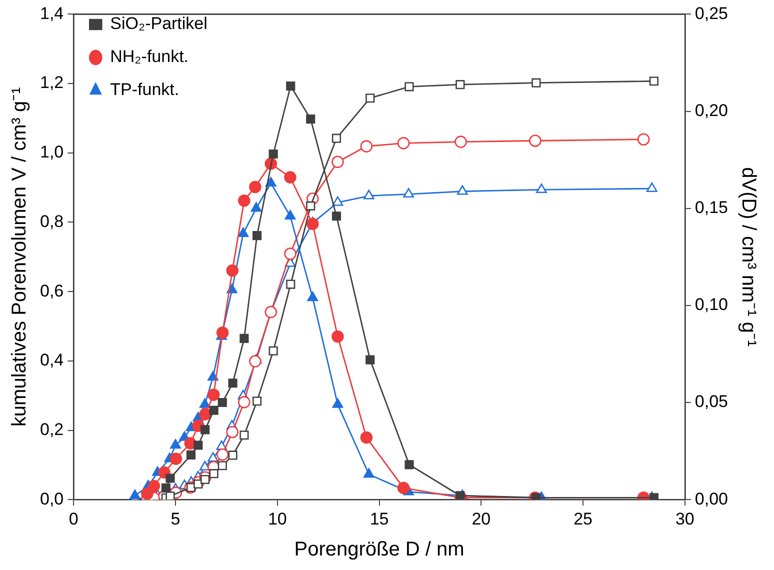  I want to click on y-axis-title: kumulatives Porenvolumen V / cm³ g⁻¹, so click(19, 256).